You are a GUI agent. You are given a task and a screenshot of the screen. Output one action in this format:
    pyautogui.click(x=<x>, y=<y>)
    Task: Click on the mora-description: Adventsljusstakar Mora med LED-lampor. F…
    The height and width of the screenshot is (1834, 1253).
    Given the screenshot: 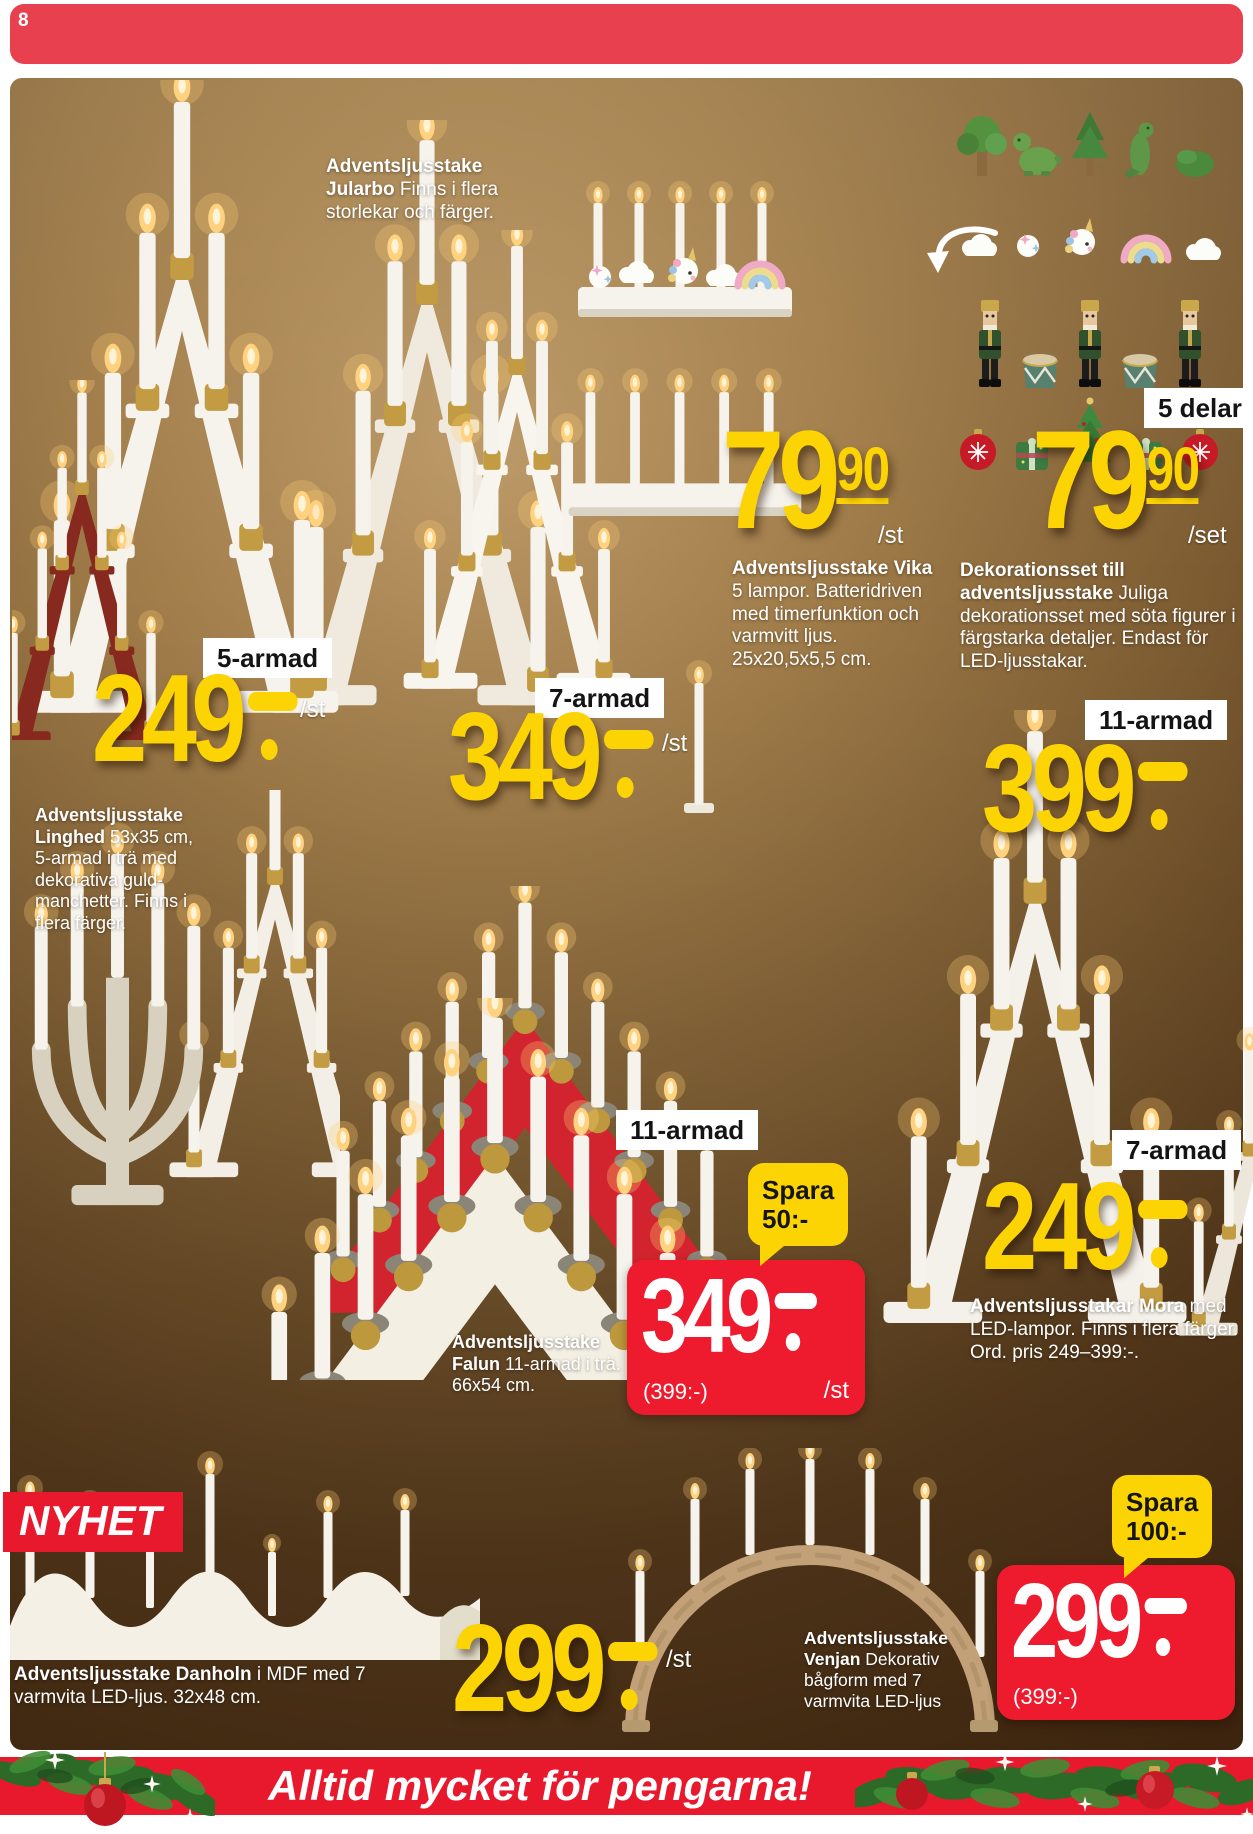 What is the action you would take?
    pyautogui.click(x=1104, y=1329)
    